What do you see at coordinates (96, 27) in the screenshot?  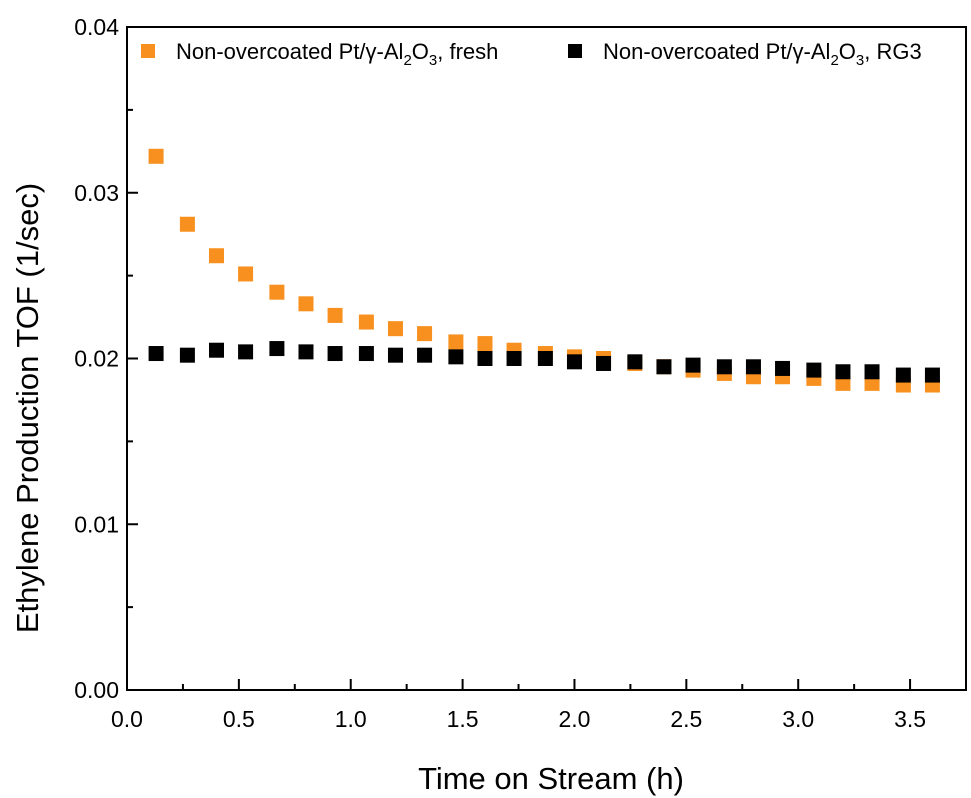 I see `y-tick-label: 0.04` at bounding box center [96, 27].